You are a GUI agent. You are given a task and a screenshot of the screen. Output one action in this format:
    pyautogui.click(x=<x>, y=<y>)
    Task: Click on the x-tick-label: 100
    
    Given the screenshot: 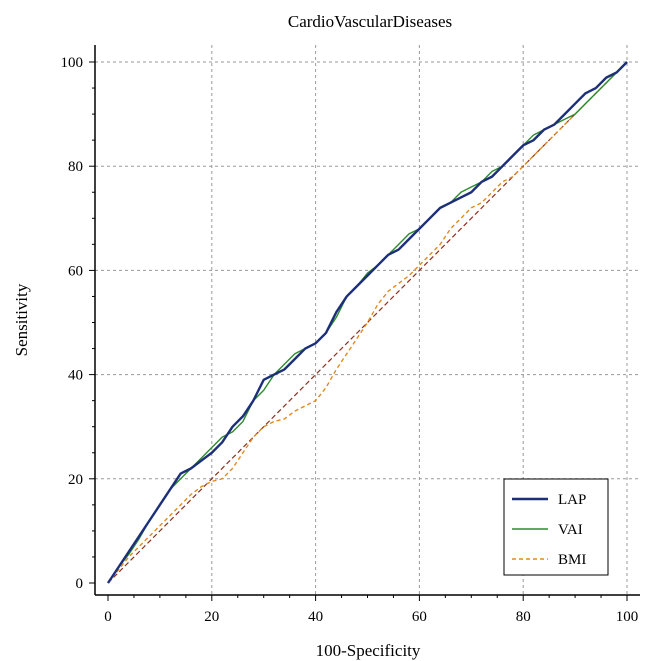 What is the action you would take?
    pyautogui.click(x=627, y=617)
    